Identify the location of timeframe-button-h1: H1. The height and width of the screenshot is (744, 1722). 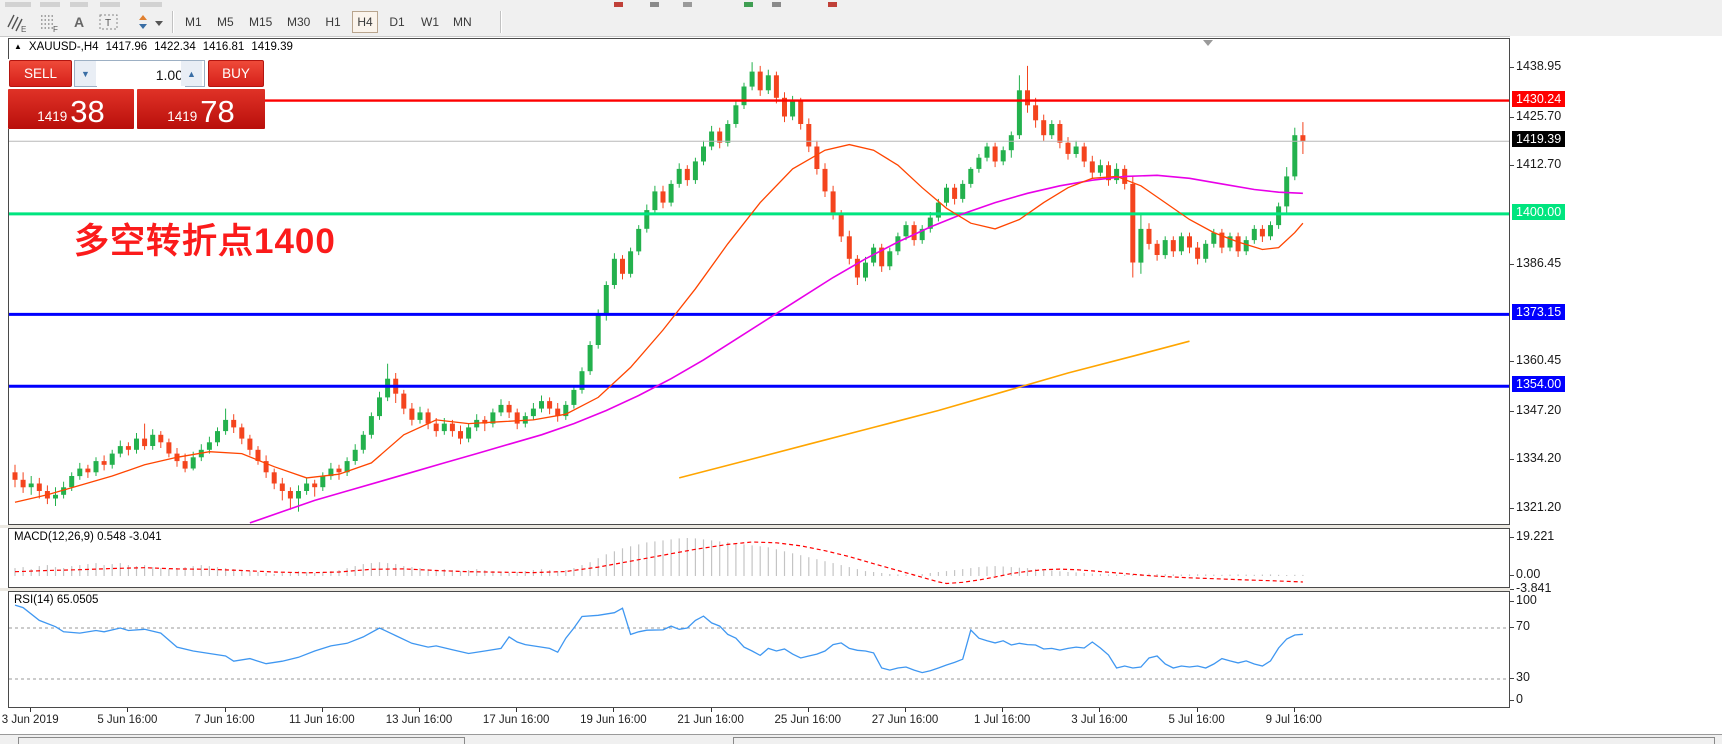
(333, 22).